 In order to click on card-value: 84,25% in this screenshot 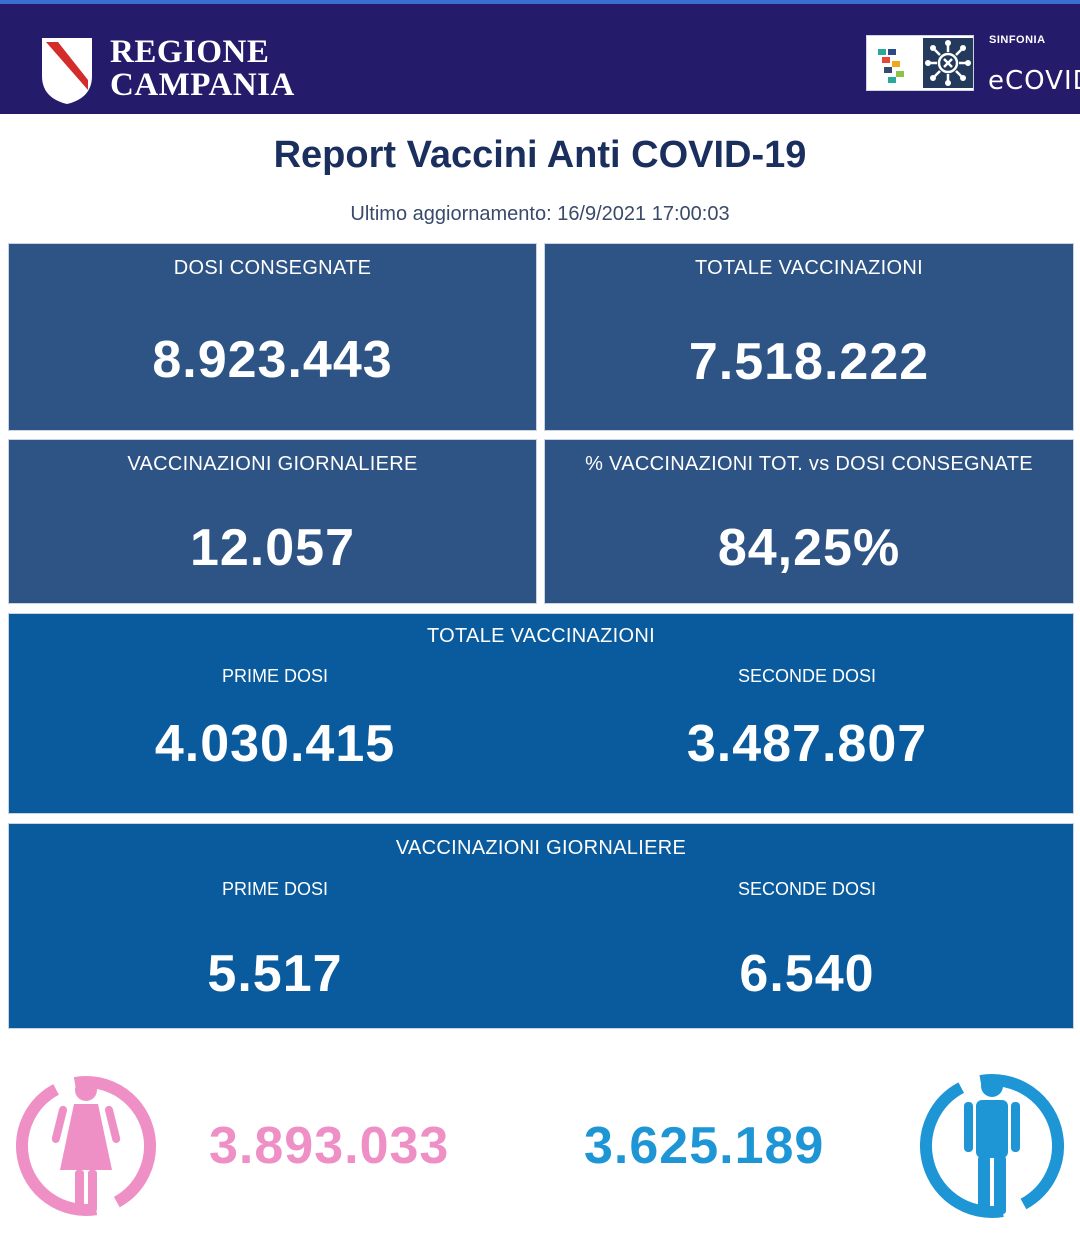, I will do `click(809, 548)`.